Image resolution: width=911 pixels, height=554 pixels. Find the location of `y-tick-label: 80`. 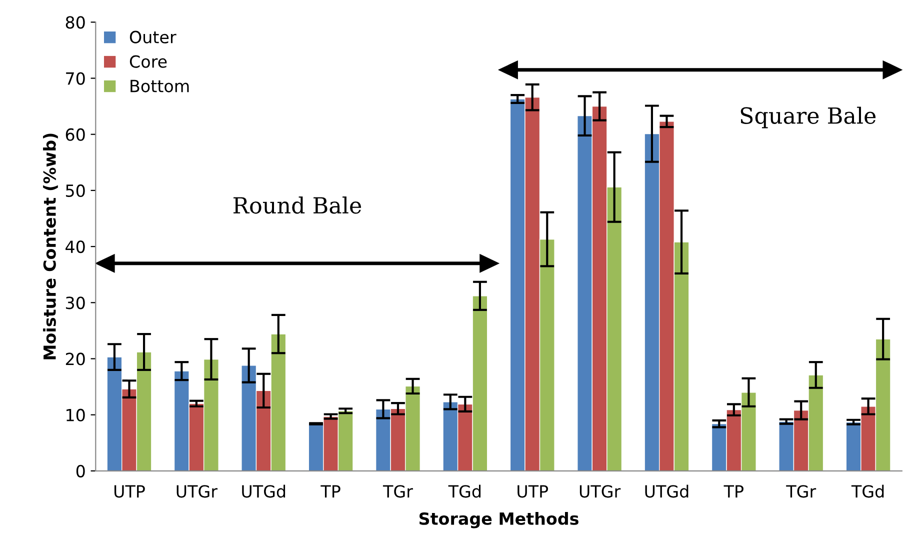

y-tick-label: 80 is located at coordinates (75, 22).